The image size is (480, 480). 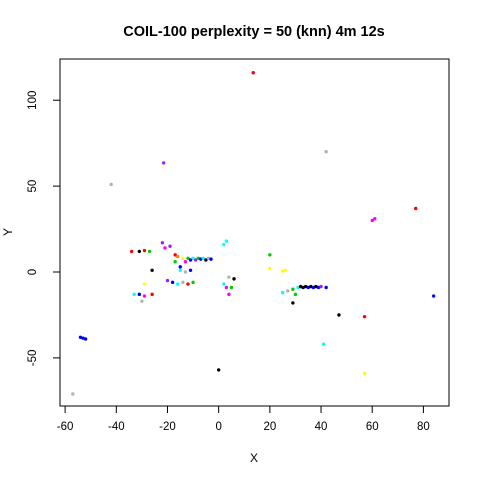 What do you see at coordinates (218, 427) in the screenshot?
I see `x-tick-label: 0` at bounding box center [218, 427].